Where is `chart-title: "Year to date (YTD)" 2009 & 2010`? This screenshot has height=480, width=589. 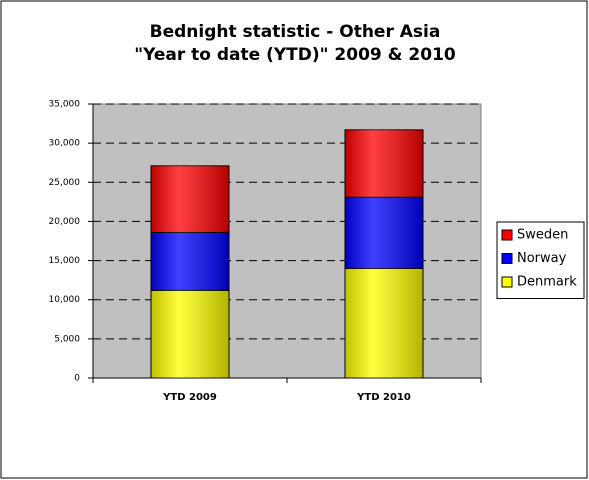
chart-title: "Year to date (YTD)" 2009 & 2010 is located at coordinates (295, 55).